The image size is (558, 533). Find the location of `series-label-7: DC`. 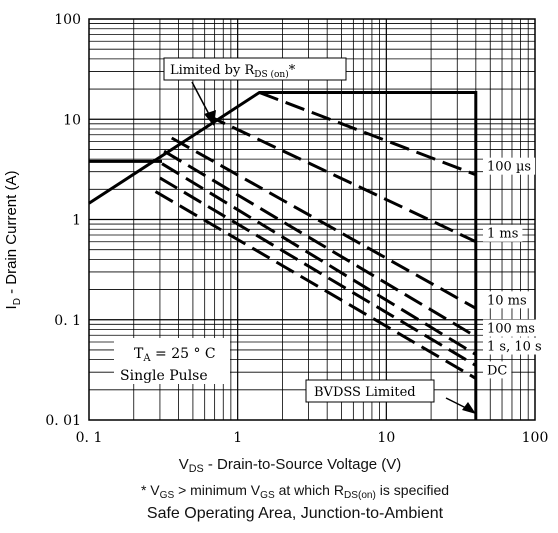

series-label-7: DC is located at coordinates (497, 370).